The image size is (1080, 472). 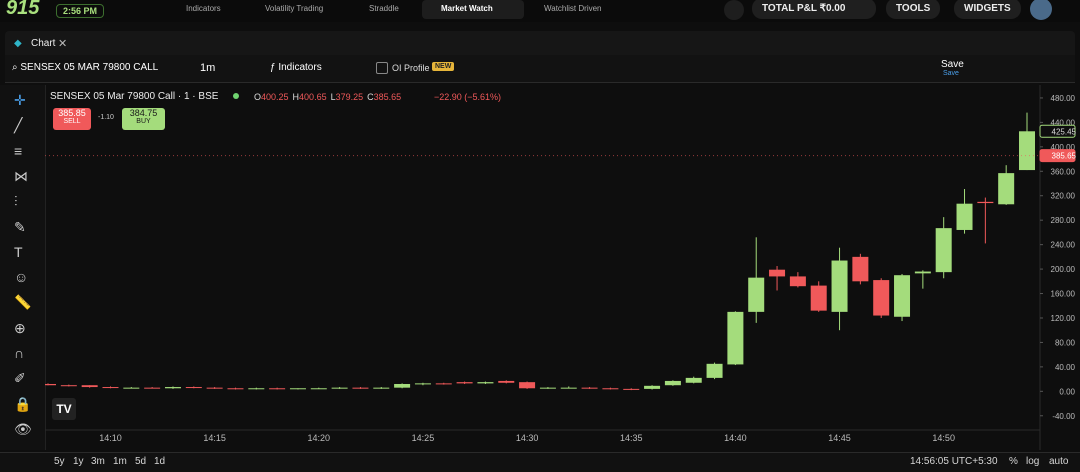 What do you see at coordinates (23, 428) in the screenshot?
I see `tool-icon: 👁` at bounding box center [23, 428].